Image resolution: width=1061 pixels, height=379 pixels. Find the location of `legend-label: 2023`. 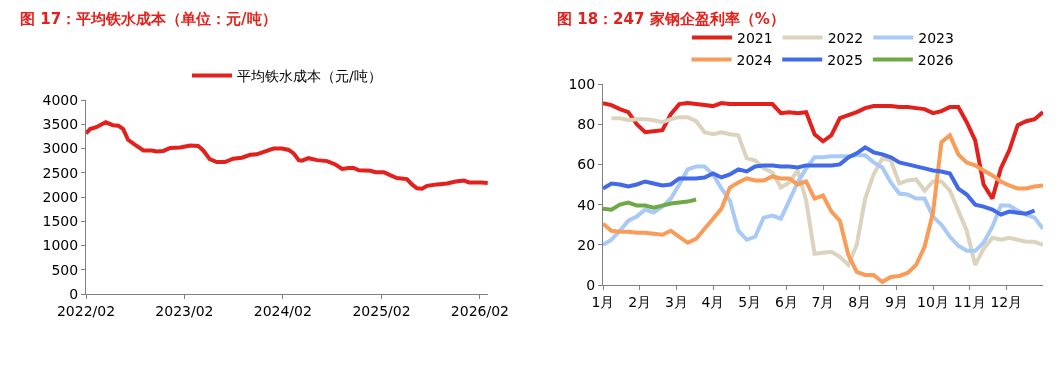

legend-label: 2023 is located at coordinates (936, 38).